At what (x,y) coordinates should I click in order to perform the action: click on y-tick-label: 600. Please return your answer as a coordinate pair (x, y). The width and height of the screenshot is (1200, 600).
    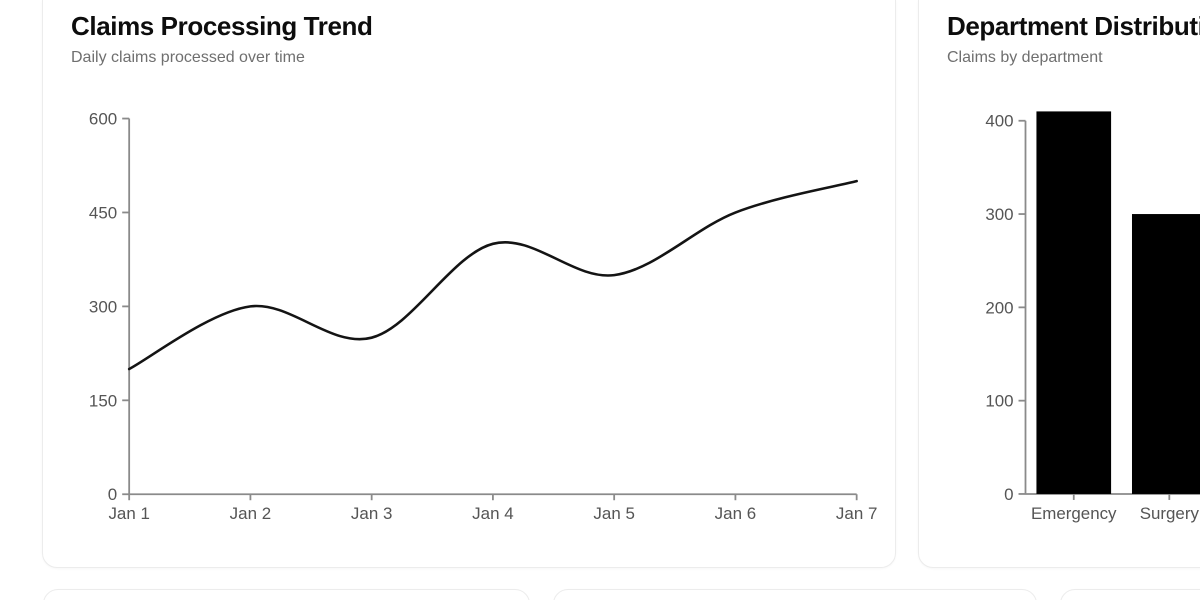
    Looking at the image, I should click on (103, 119).